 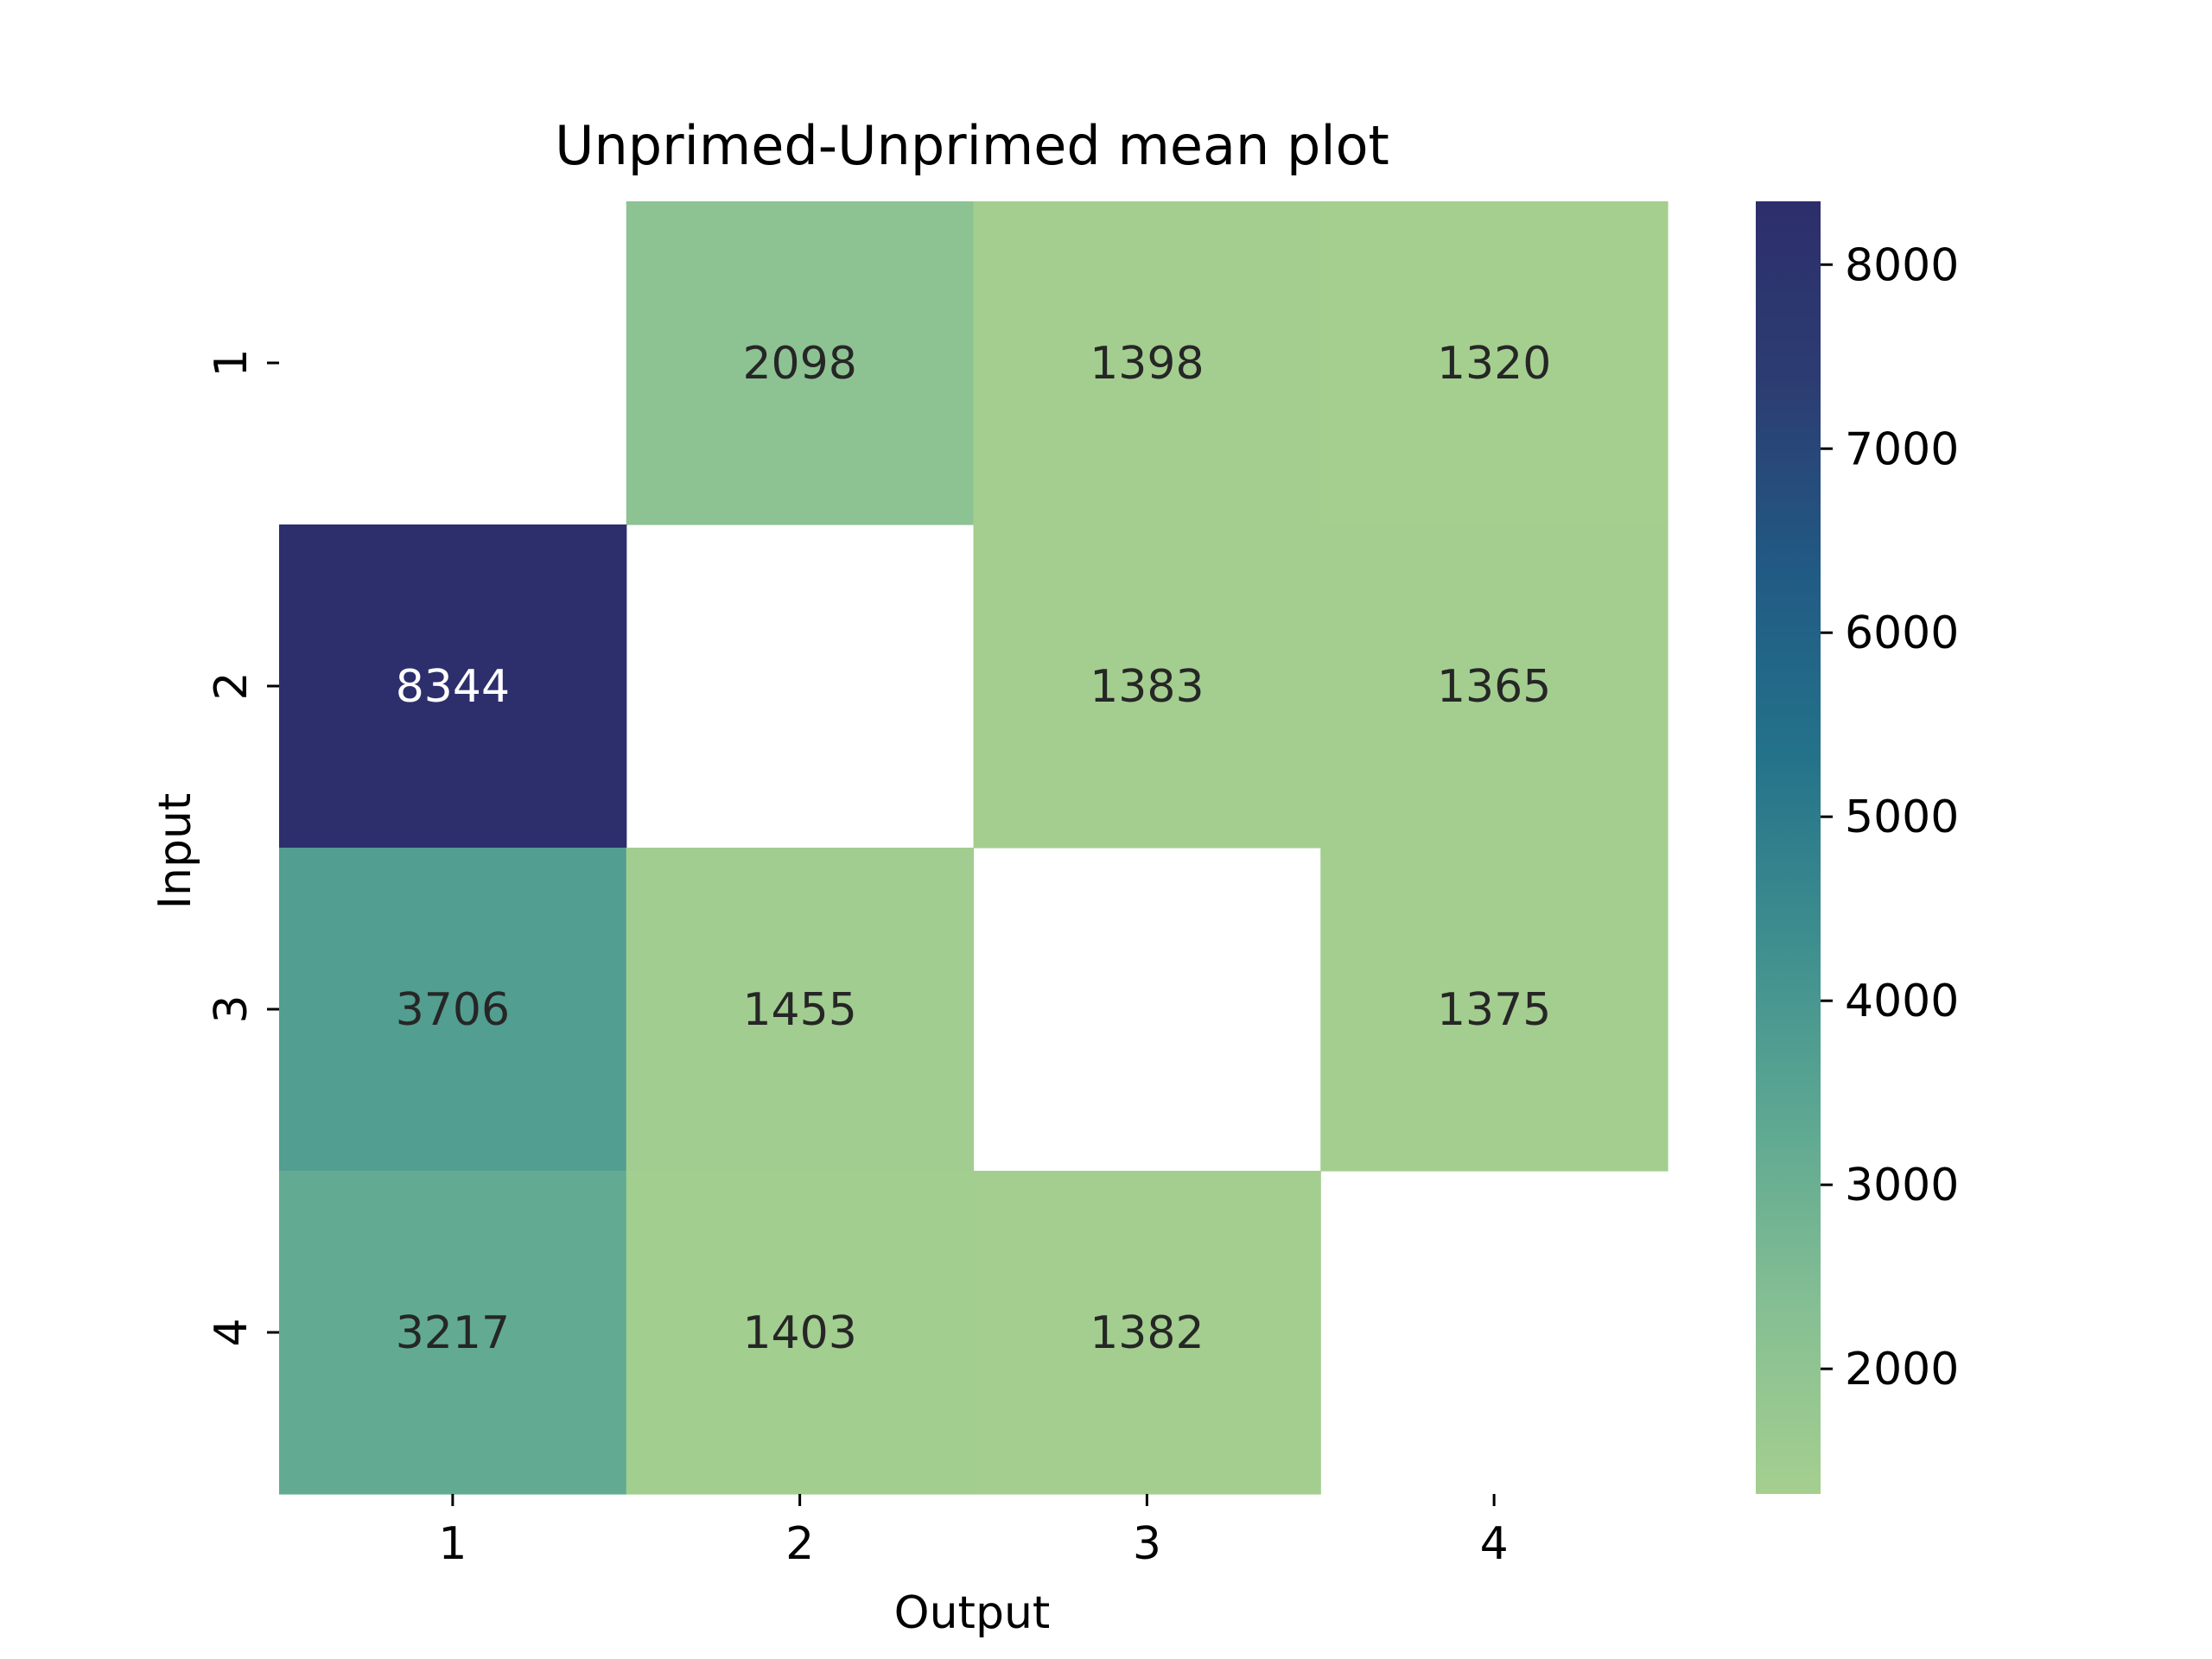 What do you see at coordinates (1857, 847) in the screenshot?
I see `colorbar: 2000 3000 4000 5000 6000 7000 8000` at bounding box center [1857, 847].